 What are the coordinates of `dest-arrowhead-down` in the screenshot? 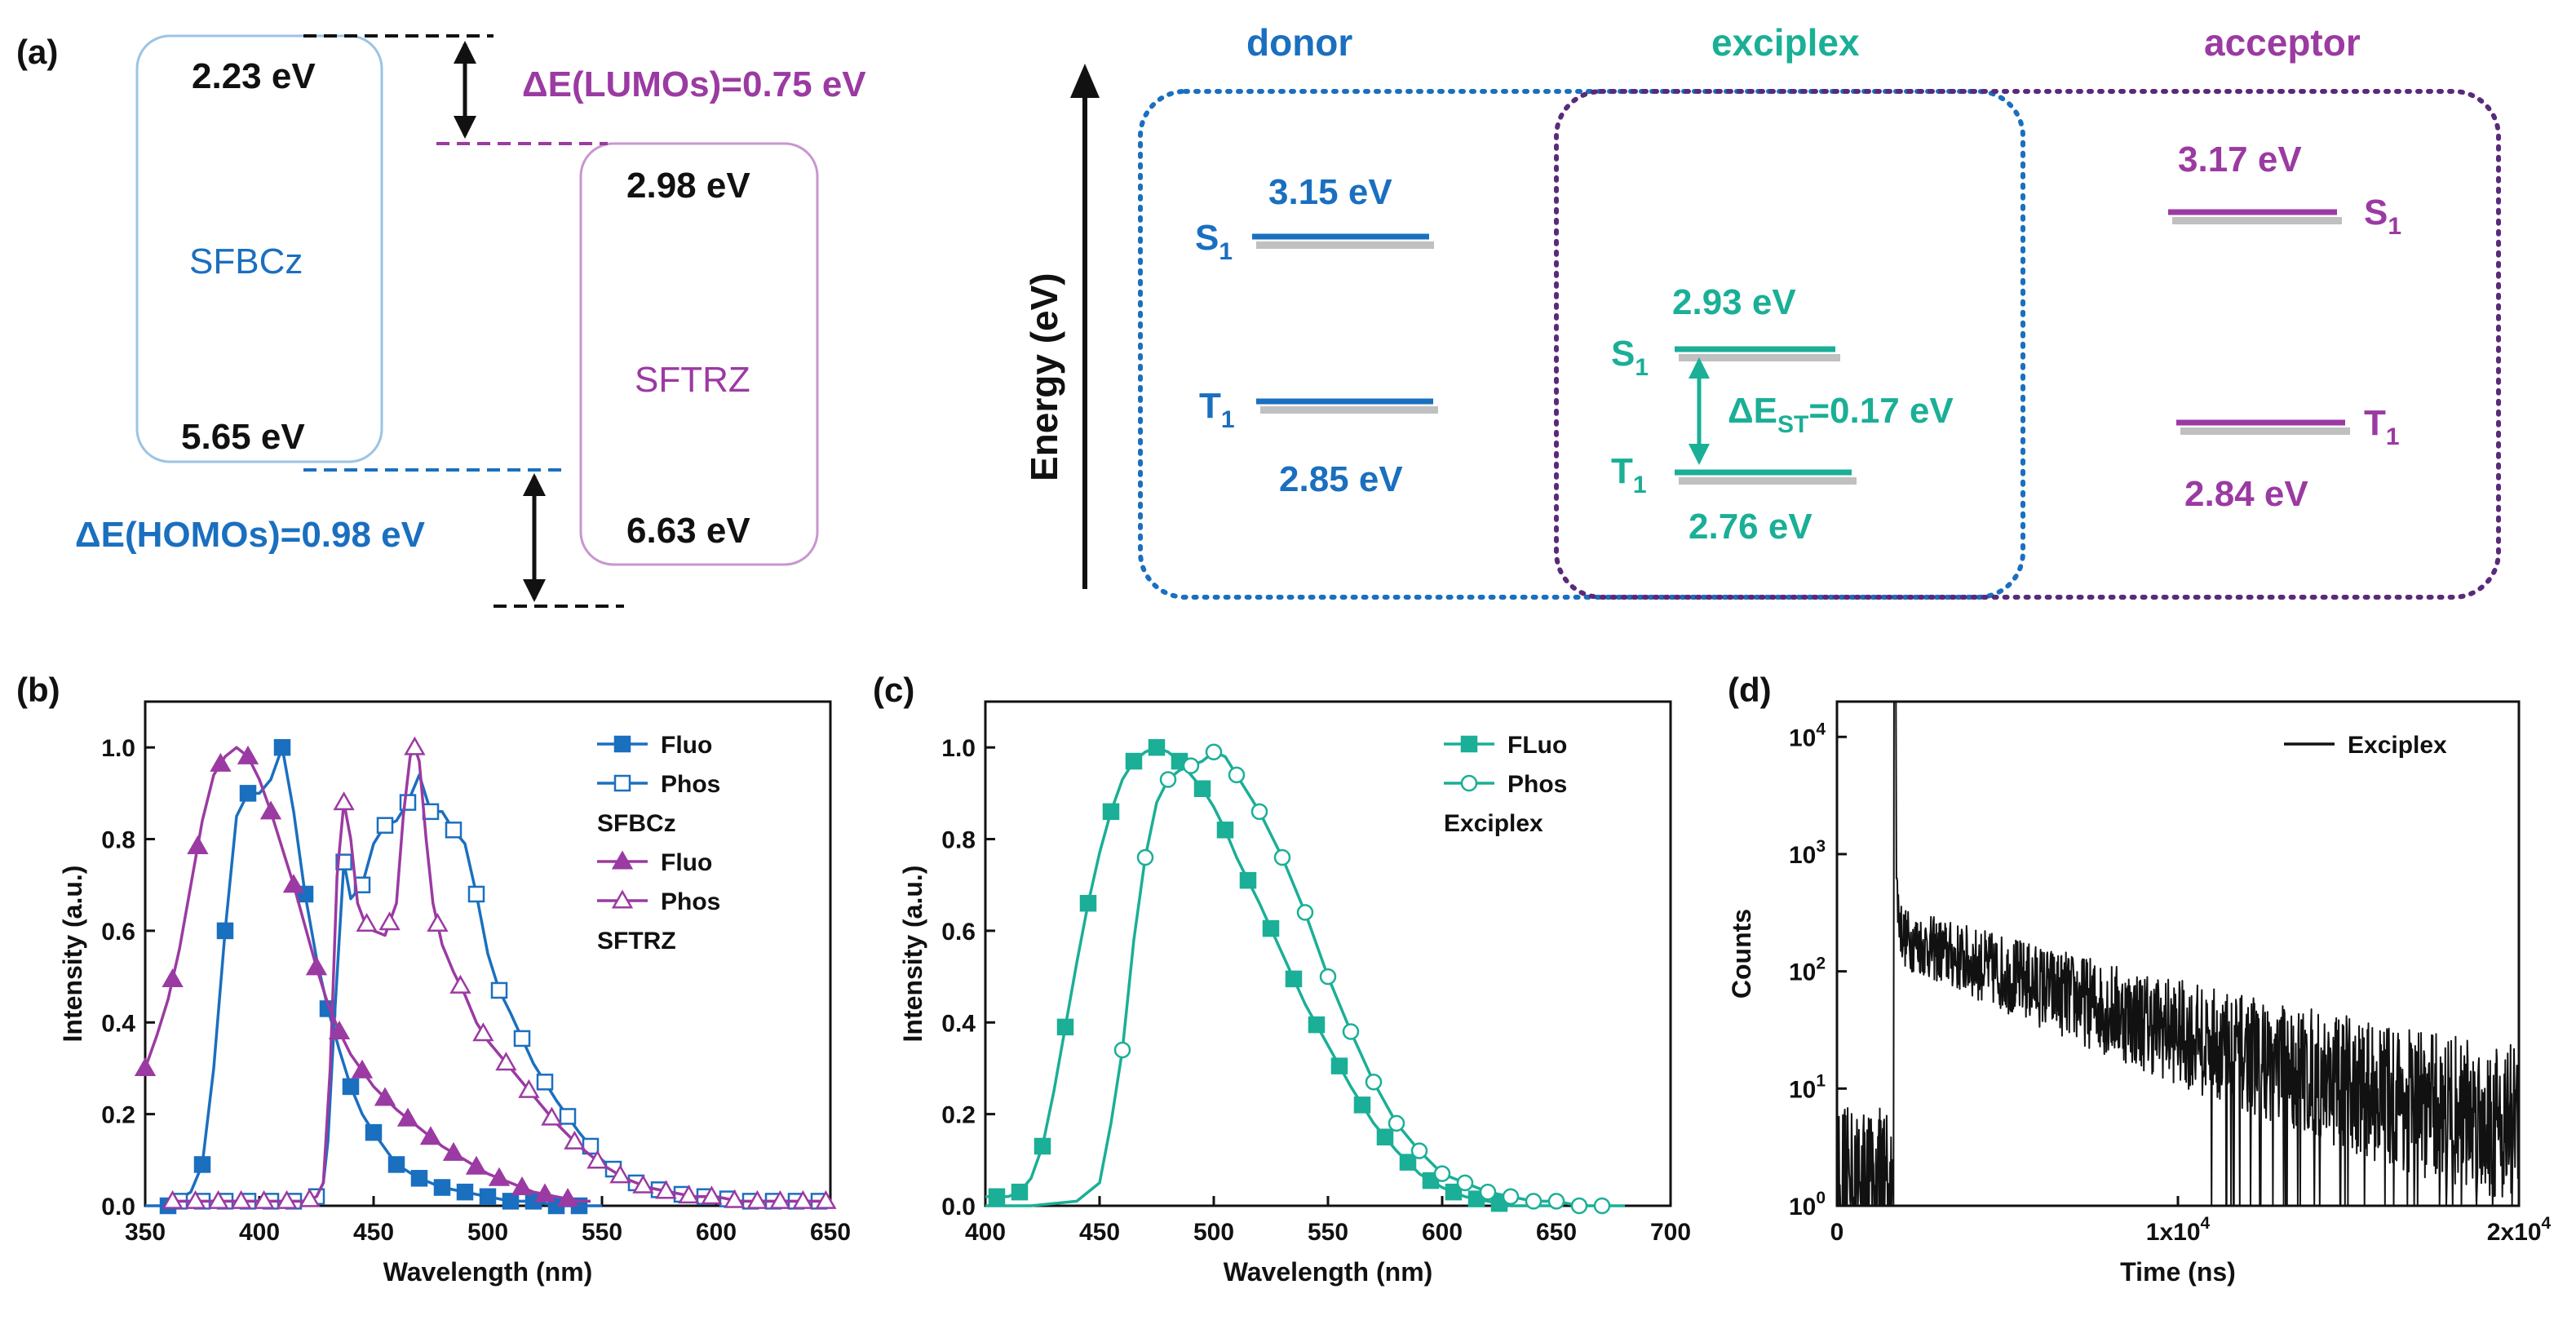 It's located at (1699, 454).